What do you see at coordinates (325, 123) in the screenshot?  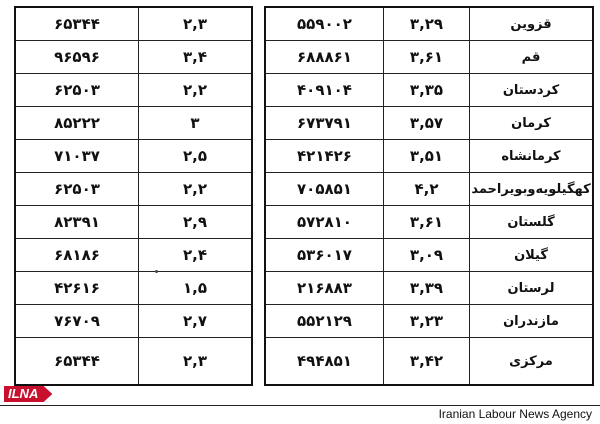 I see `number-cell: ۶۷۳۷۹۱` at bounding box center [325, 123].